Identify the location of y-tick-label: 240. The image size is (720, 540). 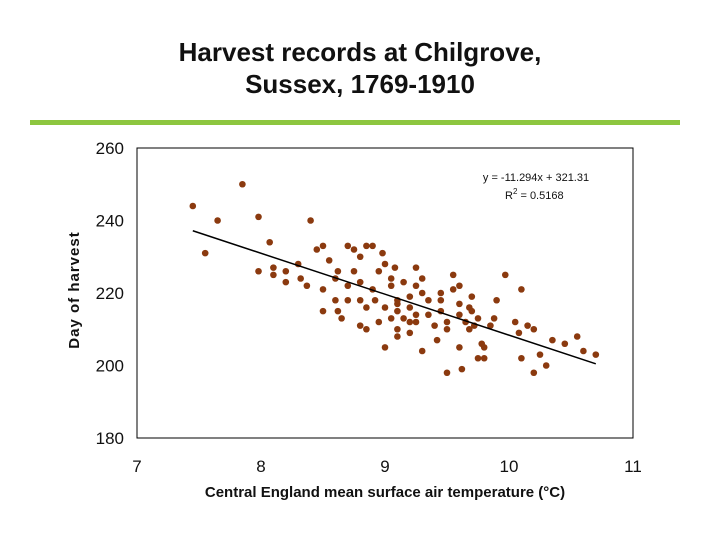
(110, 221).